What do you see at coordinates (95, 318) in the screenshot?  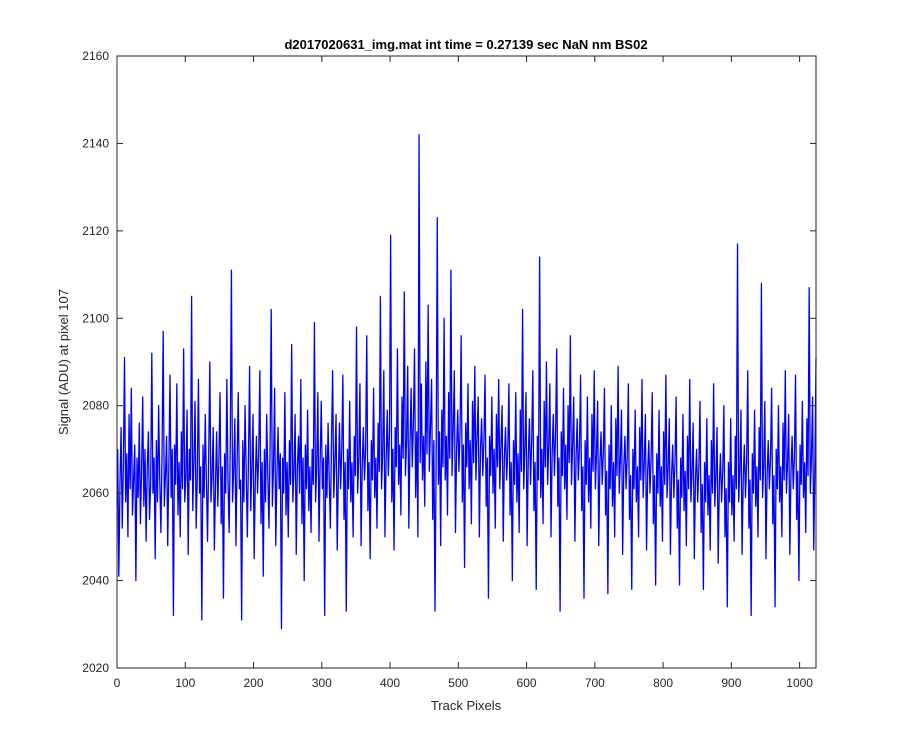 I see `y-tick-label: 2100` at bounding box center [95, 318].